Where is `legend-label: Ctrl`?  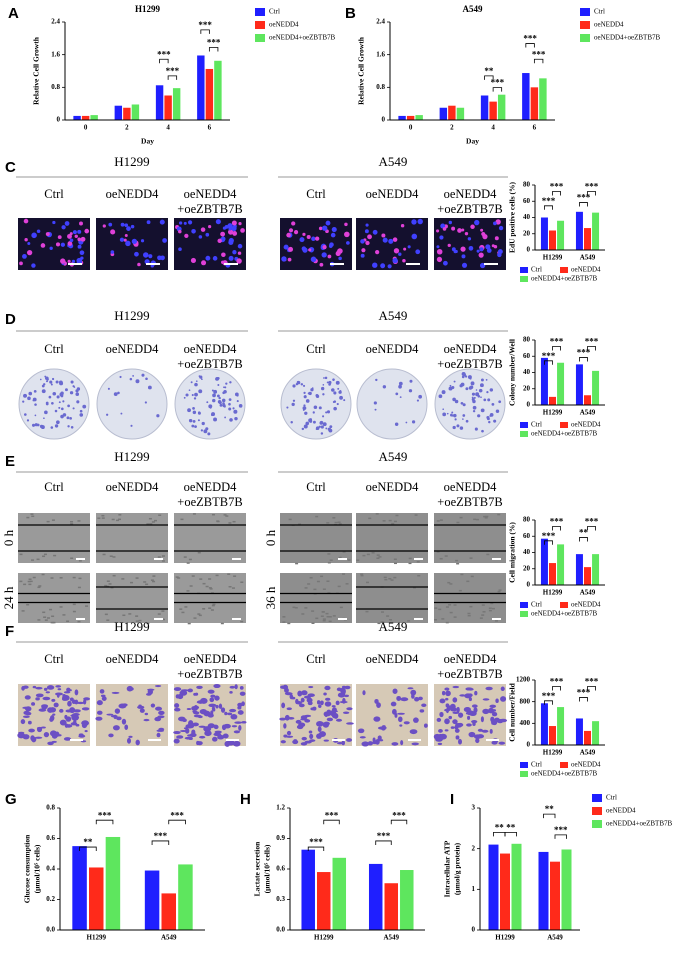
legend-label: Ctrl is located at coordinates (611, 798).